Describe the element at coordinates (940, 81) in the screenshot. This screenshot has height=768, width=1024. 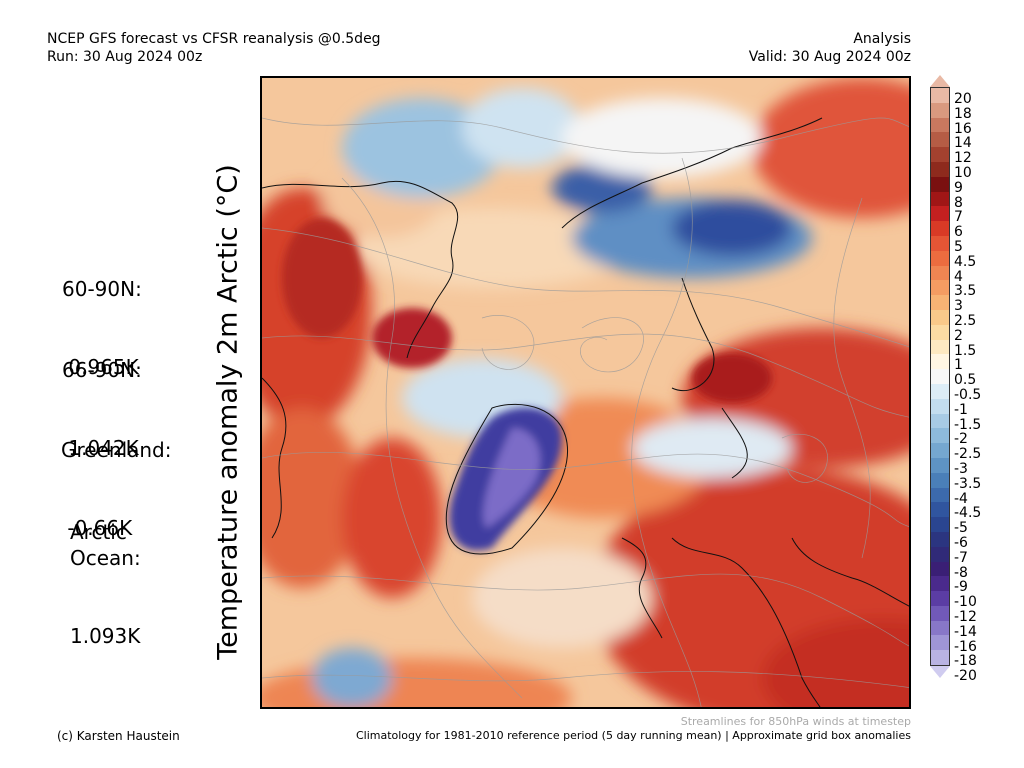
I see `colorbar-top-arrow` at that location.